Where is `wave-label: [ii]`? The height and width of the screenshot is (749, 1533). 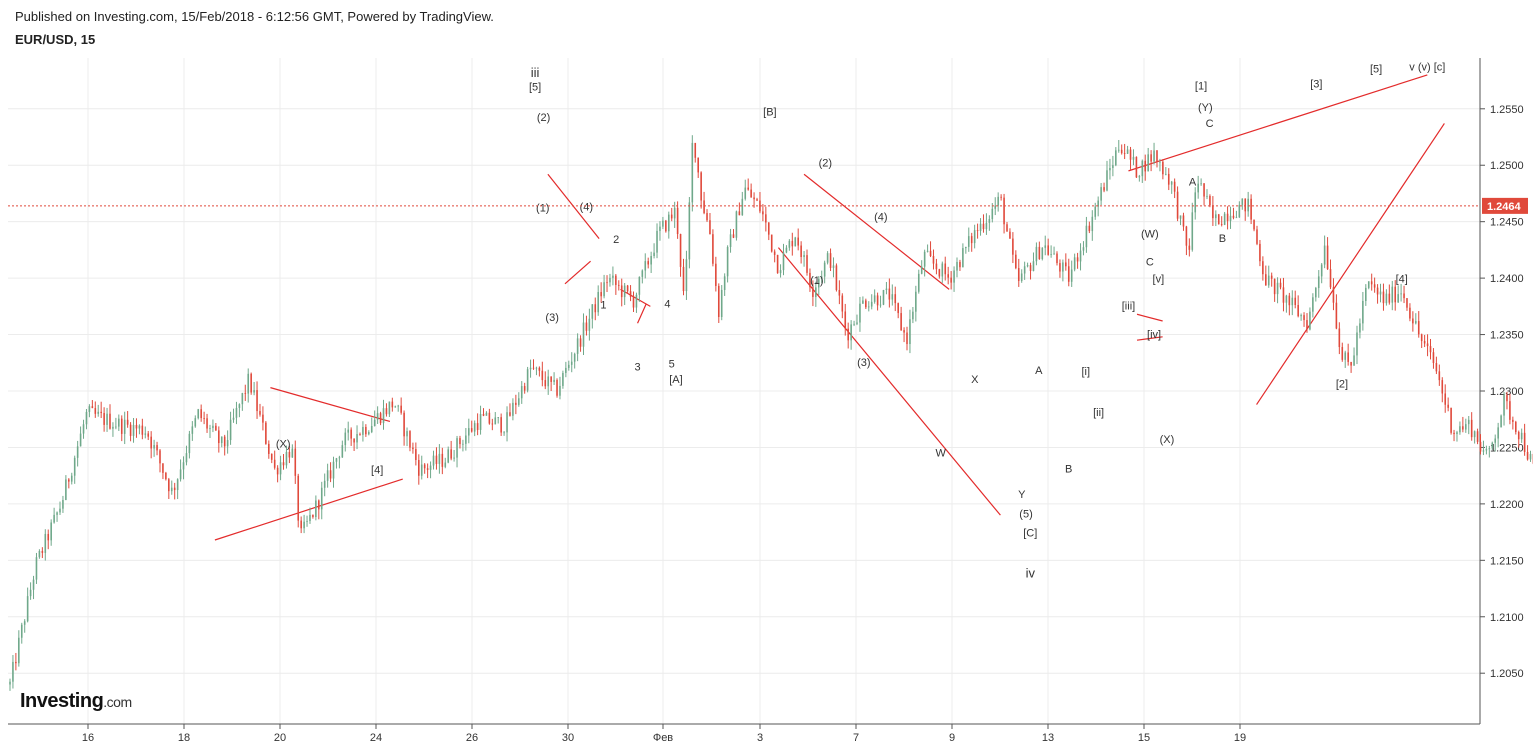 wave-label: [ii] is located at coordinates (1098, 413).